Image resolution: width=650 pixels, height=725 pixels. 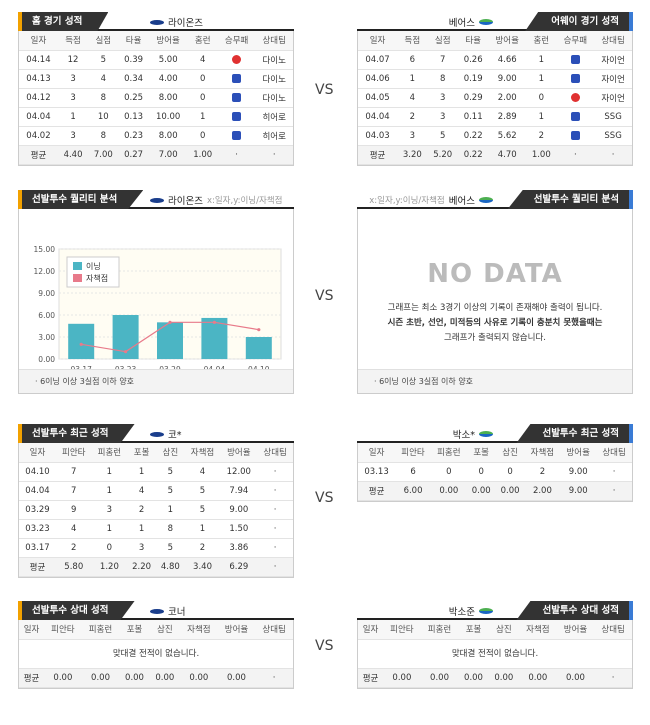 I want to click on table-cell: 8.00, so click(x=168, y=98).